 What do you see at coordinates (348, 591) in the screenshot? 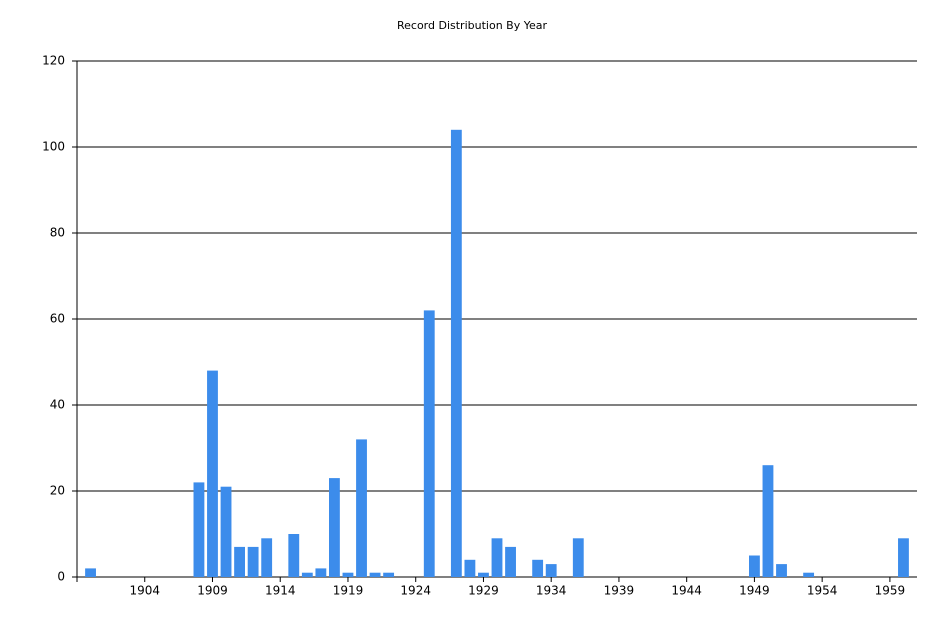
I see `x-tick-label: 1919` at bounding box center [348, 591].